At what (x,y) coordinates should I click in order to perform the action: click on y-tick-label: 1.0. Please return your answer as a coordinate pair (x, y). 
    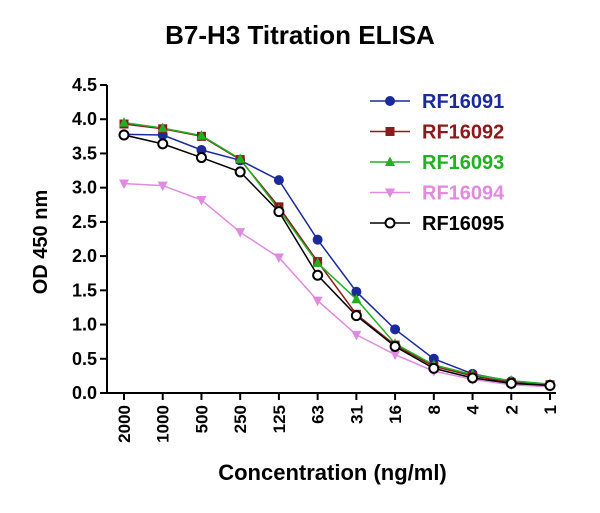
    Looking at the image, I should click on (84, 325).